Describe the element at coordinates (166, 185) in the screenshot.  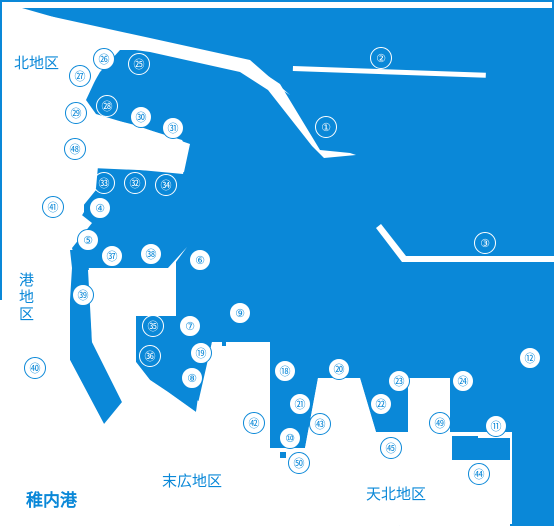
I see `berth-34: ㉞` at that location.